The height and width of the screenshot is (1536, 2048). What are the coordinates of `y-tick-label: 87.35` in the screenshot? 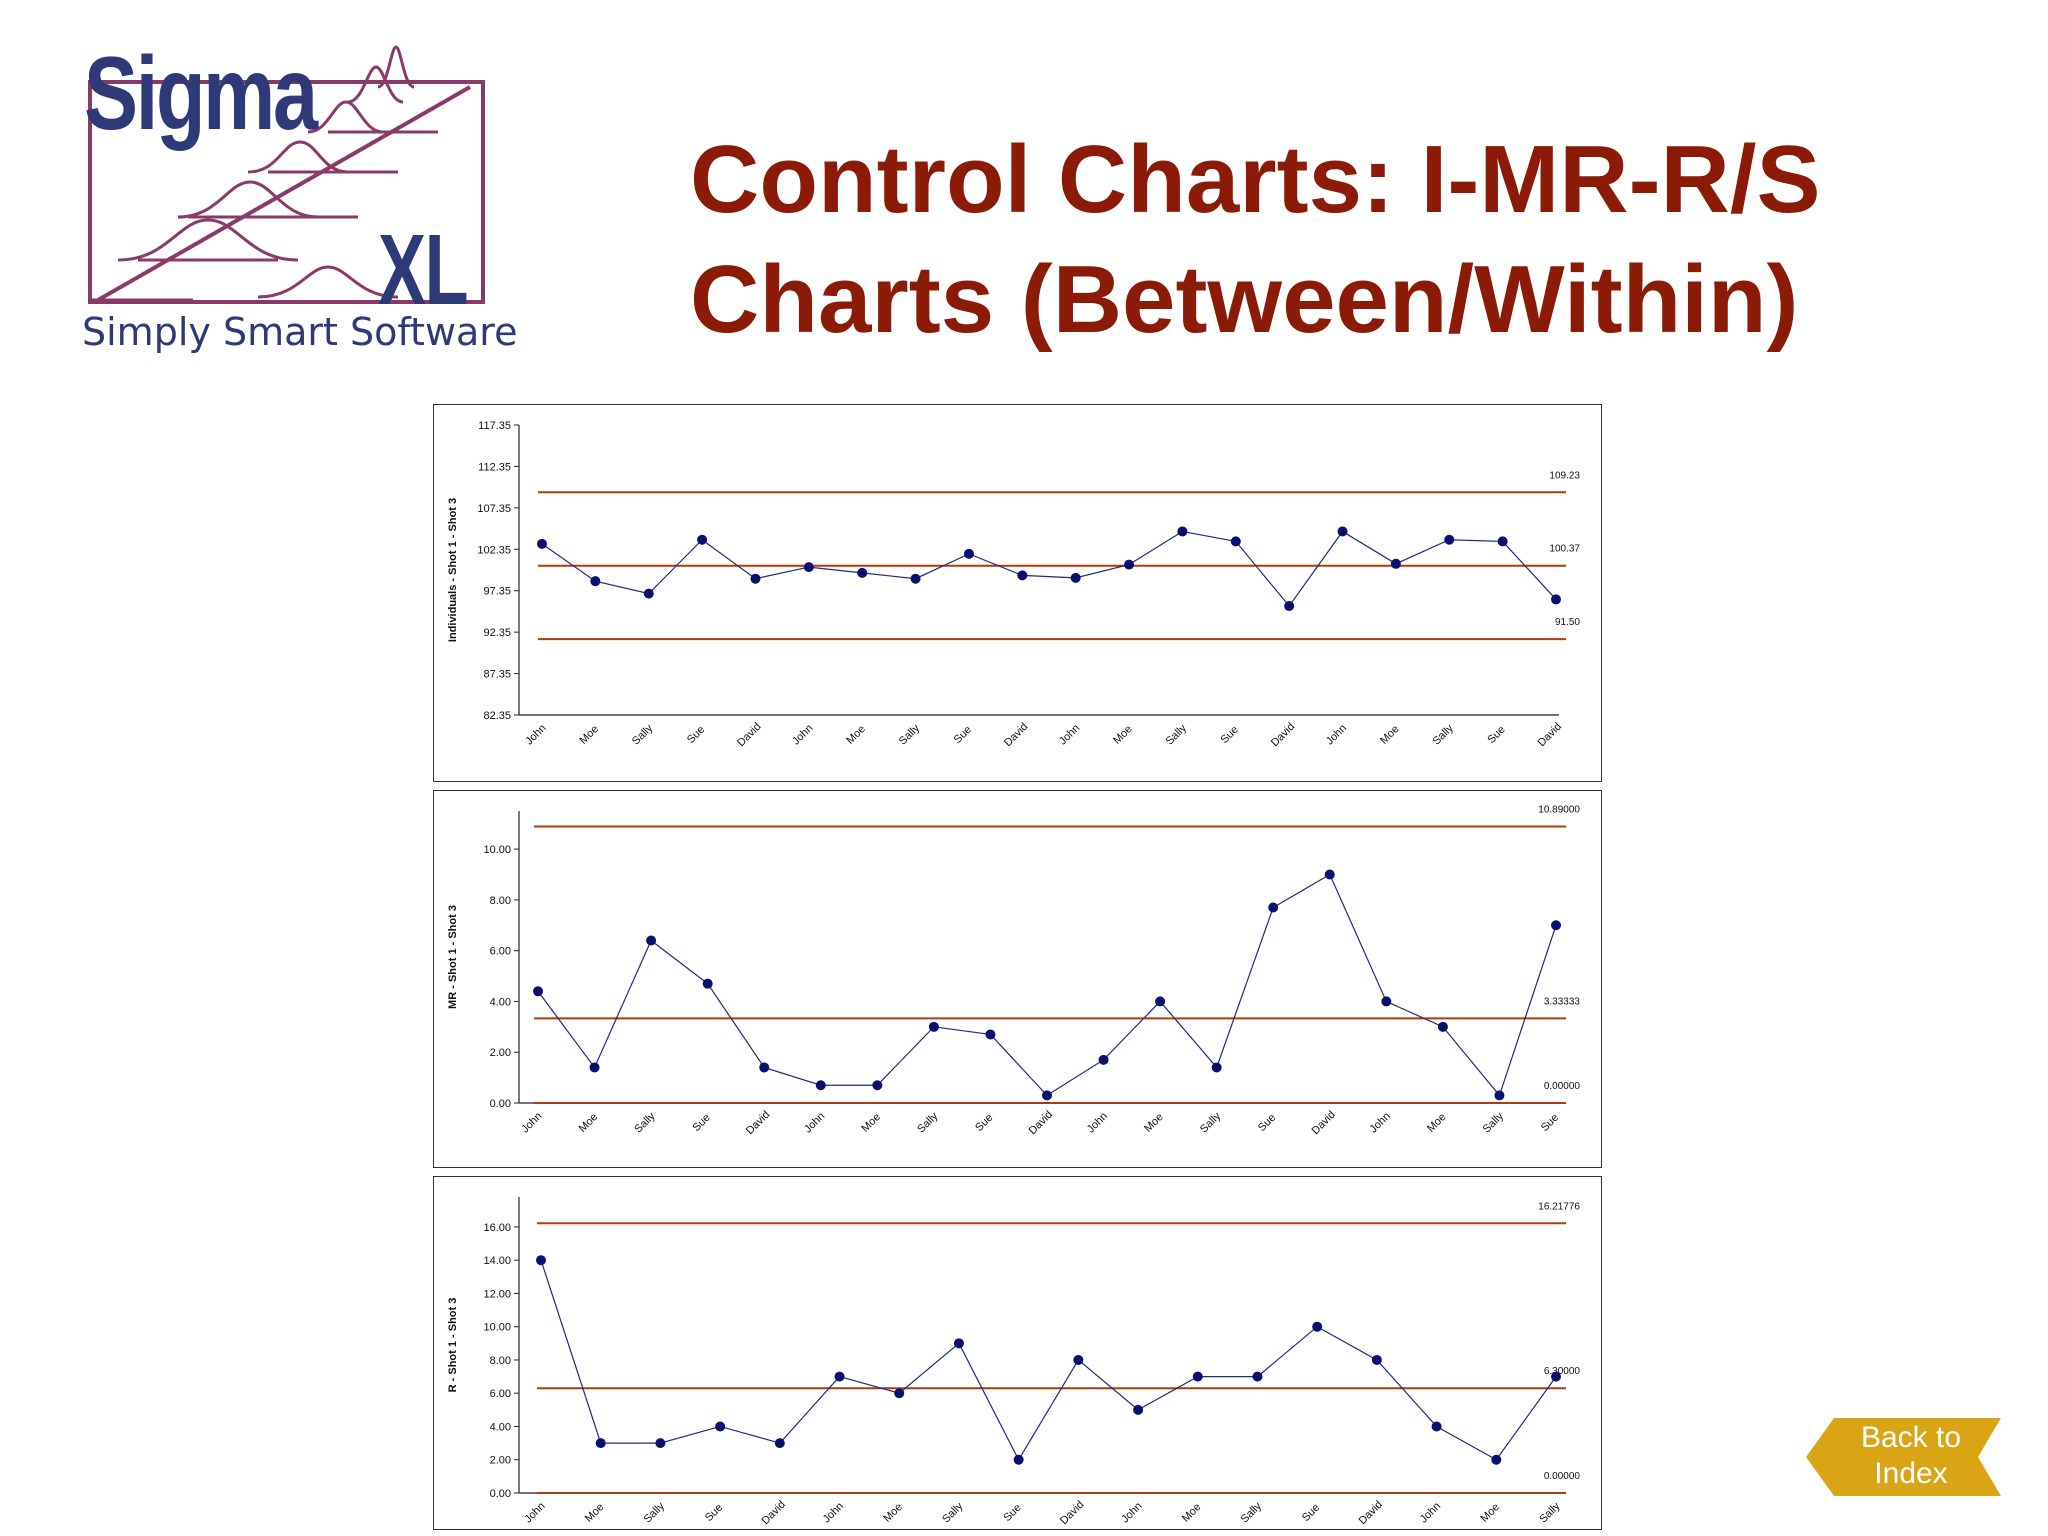 It's located at (497, 675).